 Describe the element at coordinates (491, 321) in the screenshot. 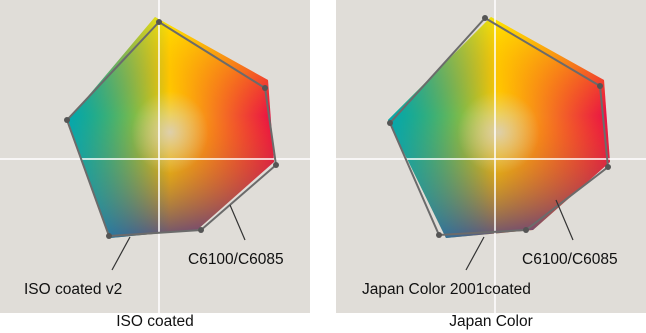

I see `japan-color-caption: Japan Color` at that location.